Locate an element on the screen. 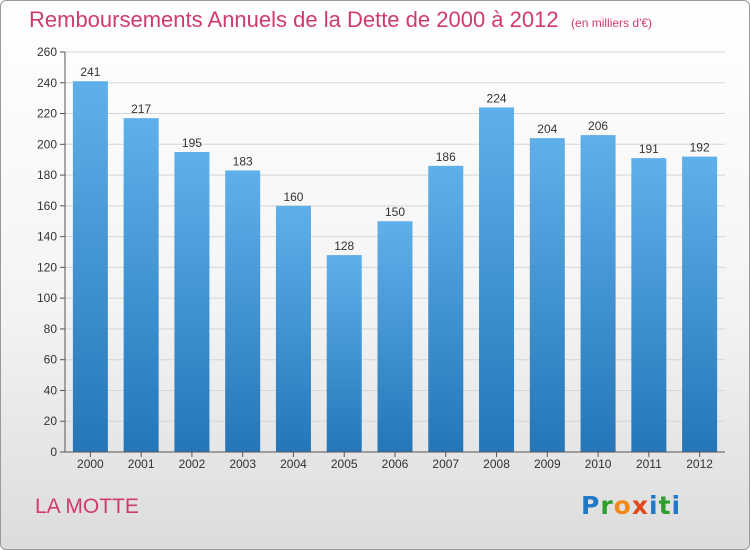 The image size is (750, 550). x-tick-label-2001: 2001 is located at coordinates (141, 464).